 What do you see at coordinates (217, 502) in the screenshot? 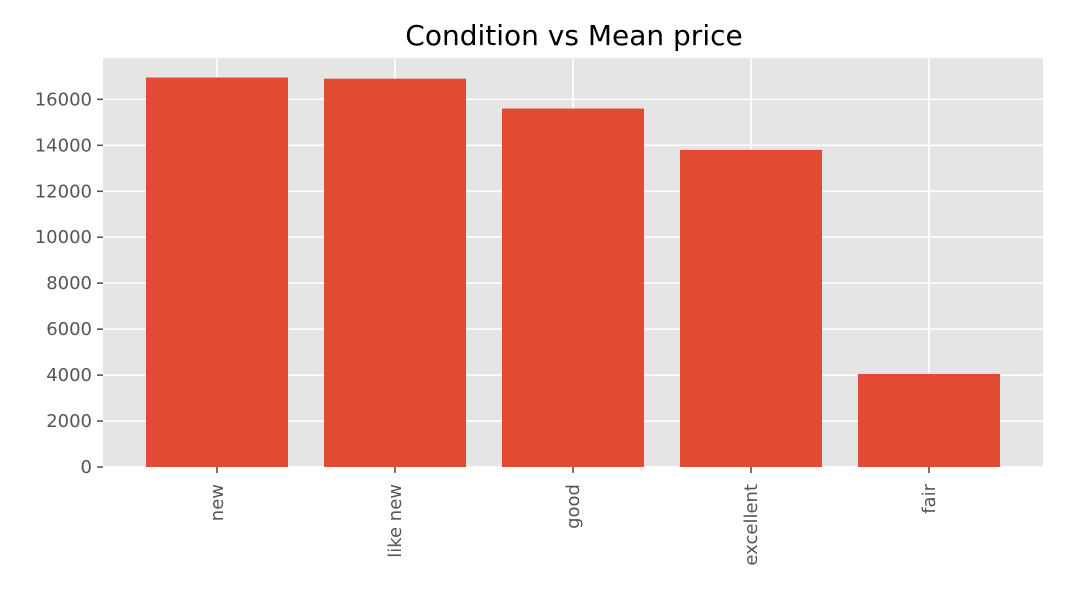
I see `x-tick-label: new` at bounding box center [217, 502].